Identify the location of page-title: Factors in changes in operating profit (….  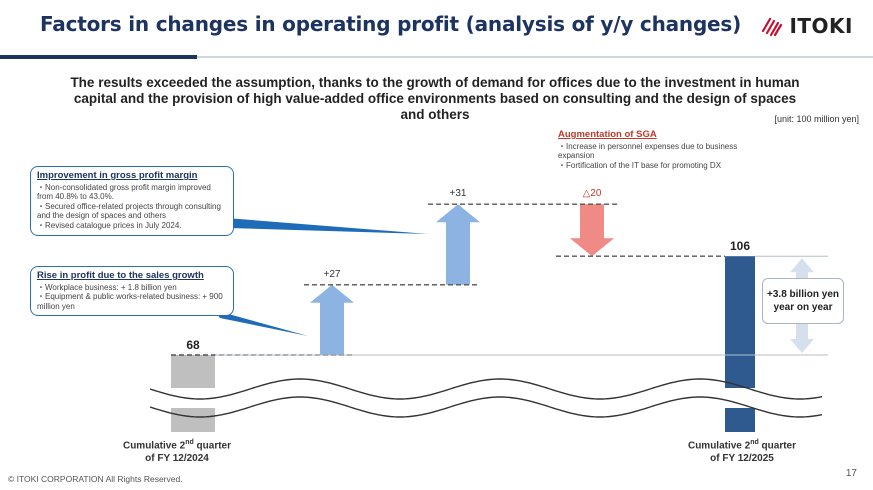
(391, 24).